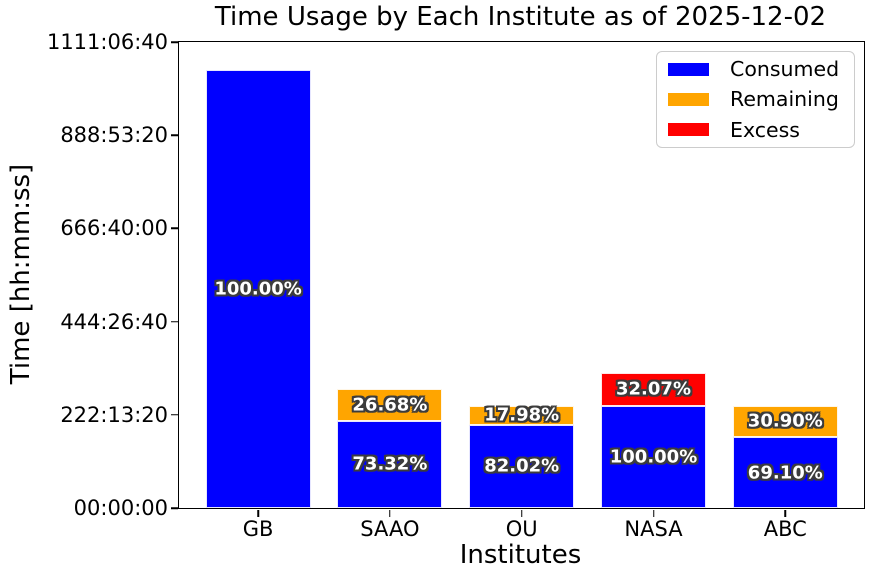 This screenshot has width=875, height=574. I want to click on bar-percent-label: 73.32%, so click(390, 464).